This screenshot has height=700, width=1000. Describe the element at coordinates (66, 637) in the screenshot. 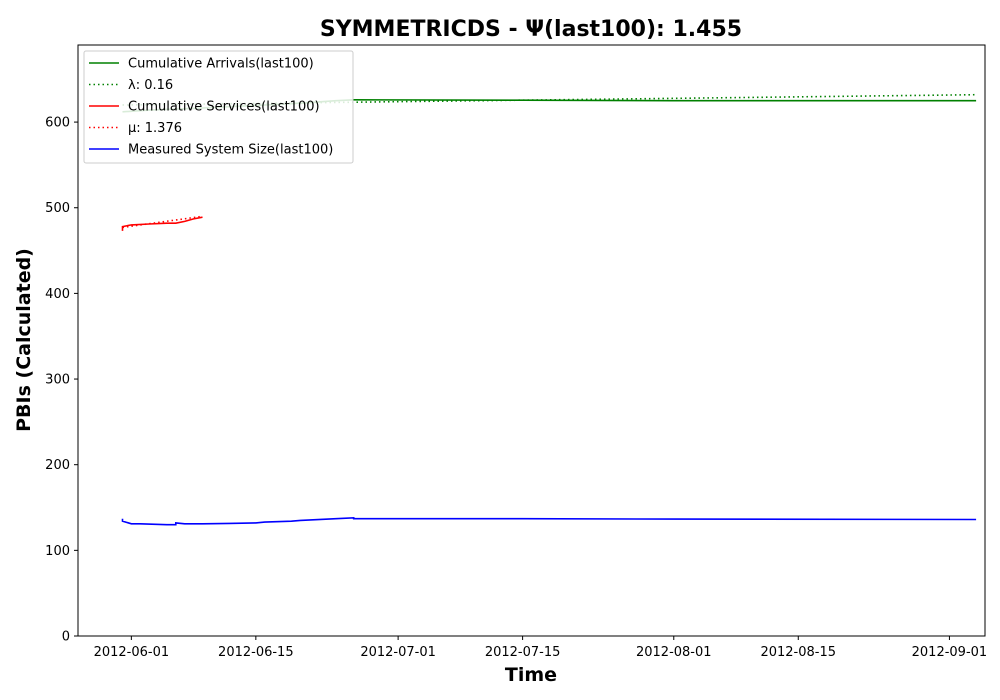

I see `y-tick-label: 0` at that location.